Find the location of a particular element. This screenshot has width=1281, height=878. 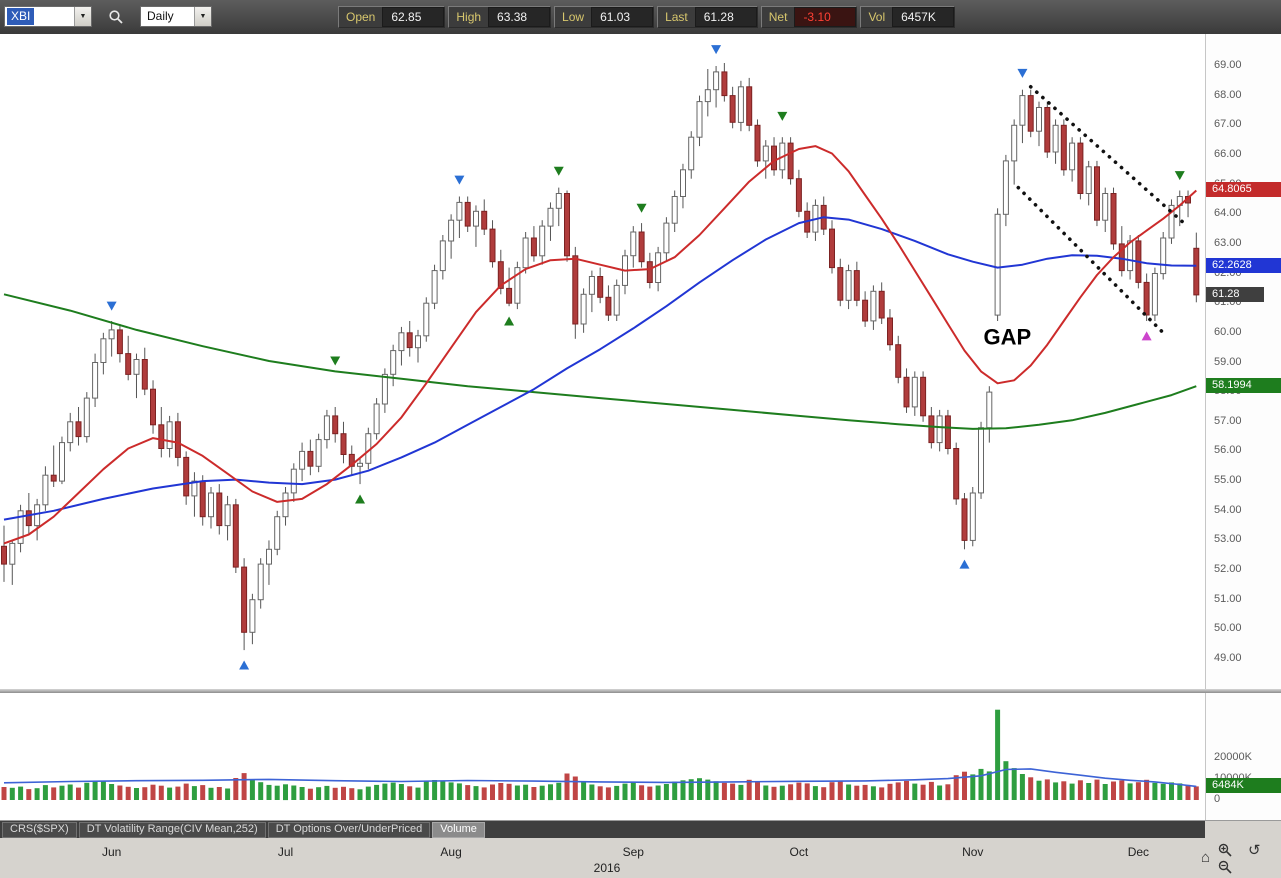

signal-marker-up is located at coordinates (360, 499).